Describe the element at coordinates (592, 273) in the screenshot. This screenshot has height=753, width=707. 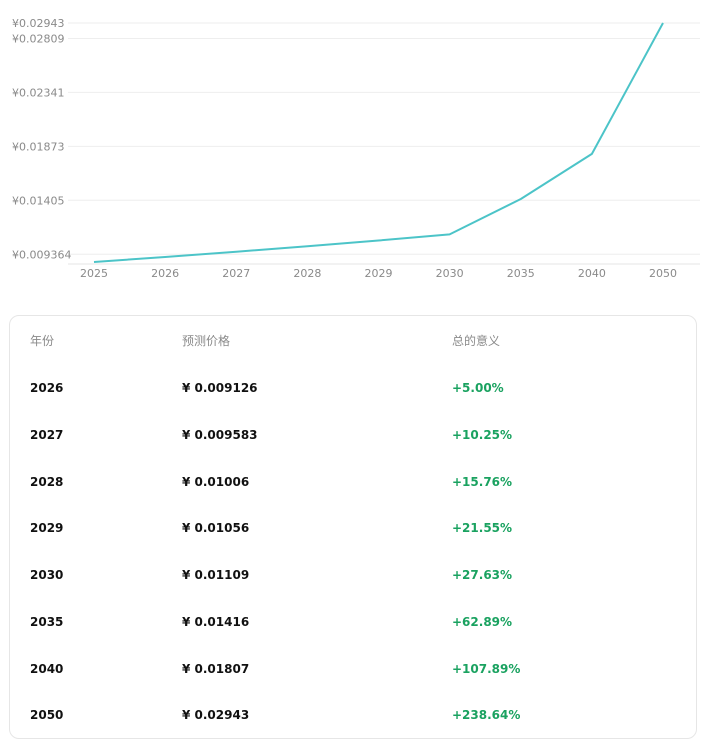
I see `x-tick-label: 2040` at that location.